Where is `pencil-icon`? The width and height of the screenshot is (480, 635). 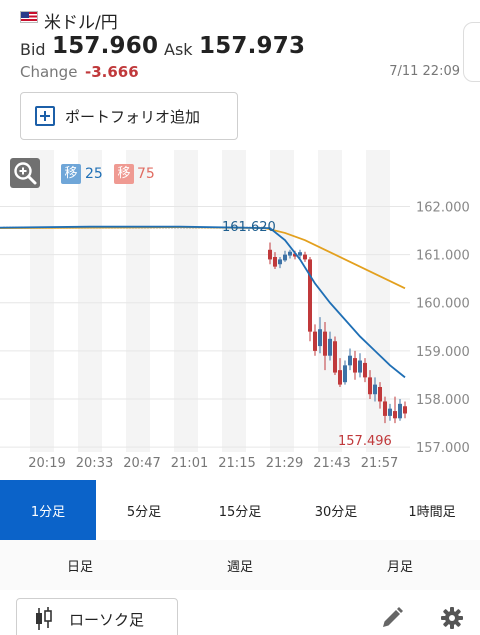
pencil-icon is located at coordinates (392, 618).